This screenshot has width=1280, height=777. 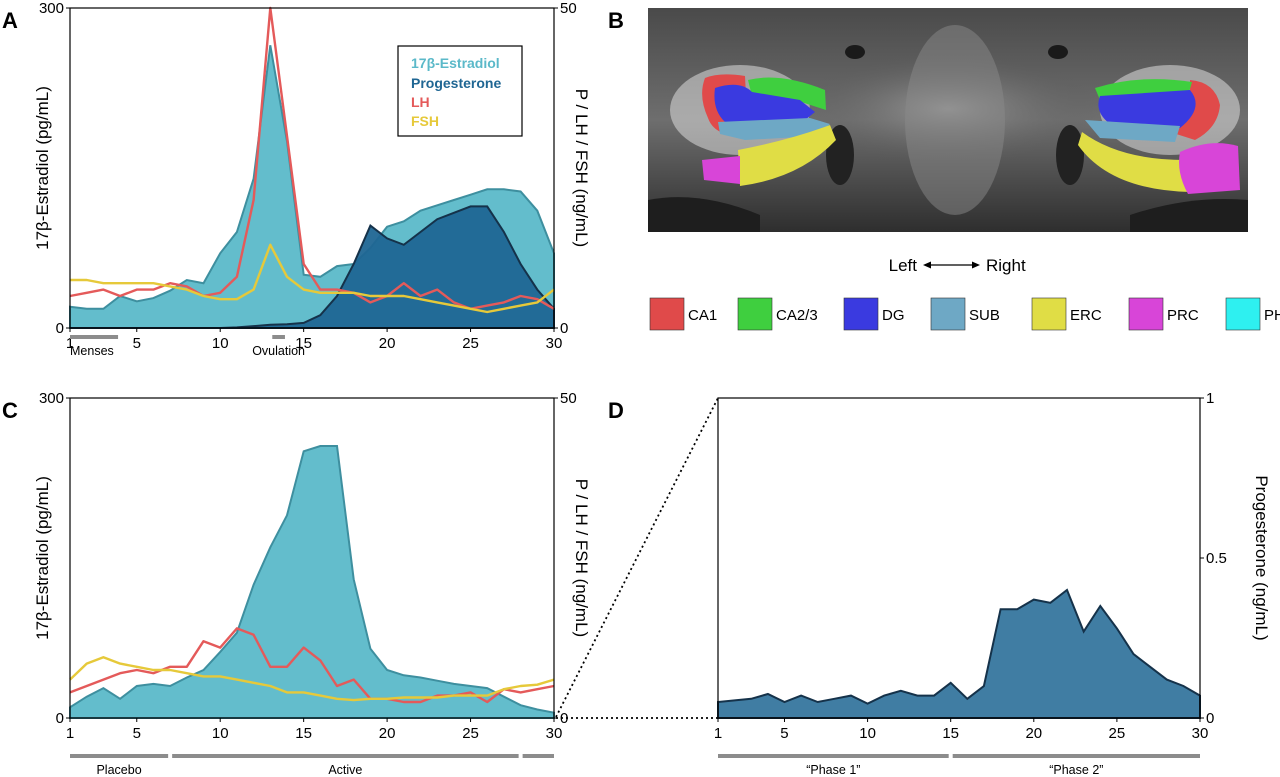 I want to click on legend-item-estradiol: 17β-Estradiol, so click(x=455, y=63).